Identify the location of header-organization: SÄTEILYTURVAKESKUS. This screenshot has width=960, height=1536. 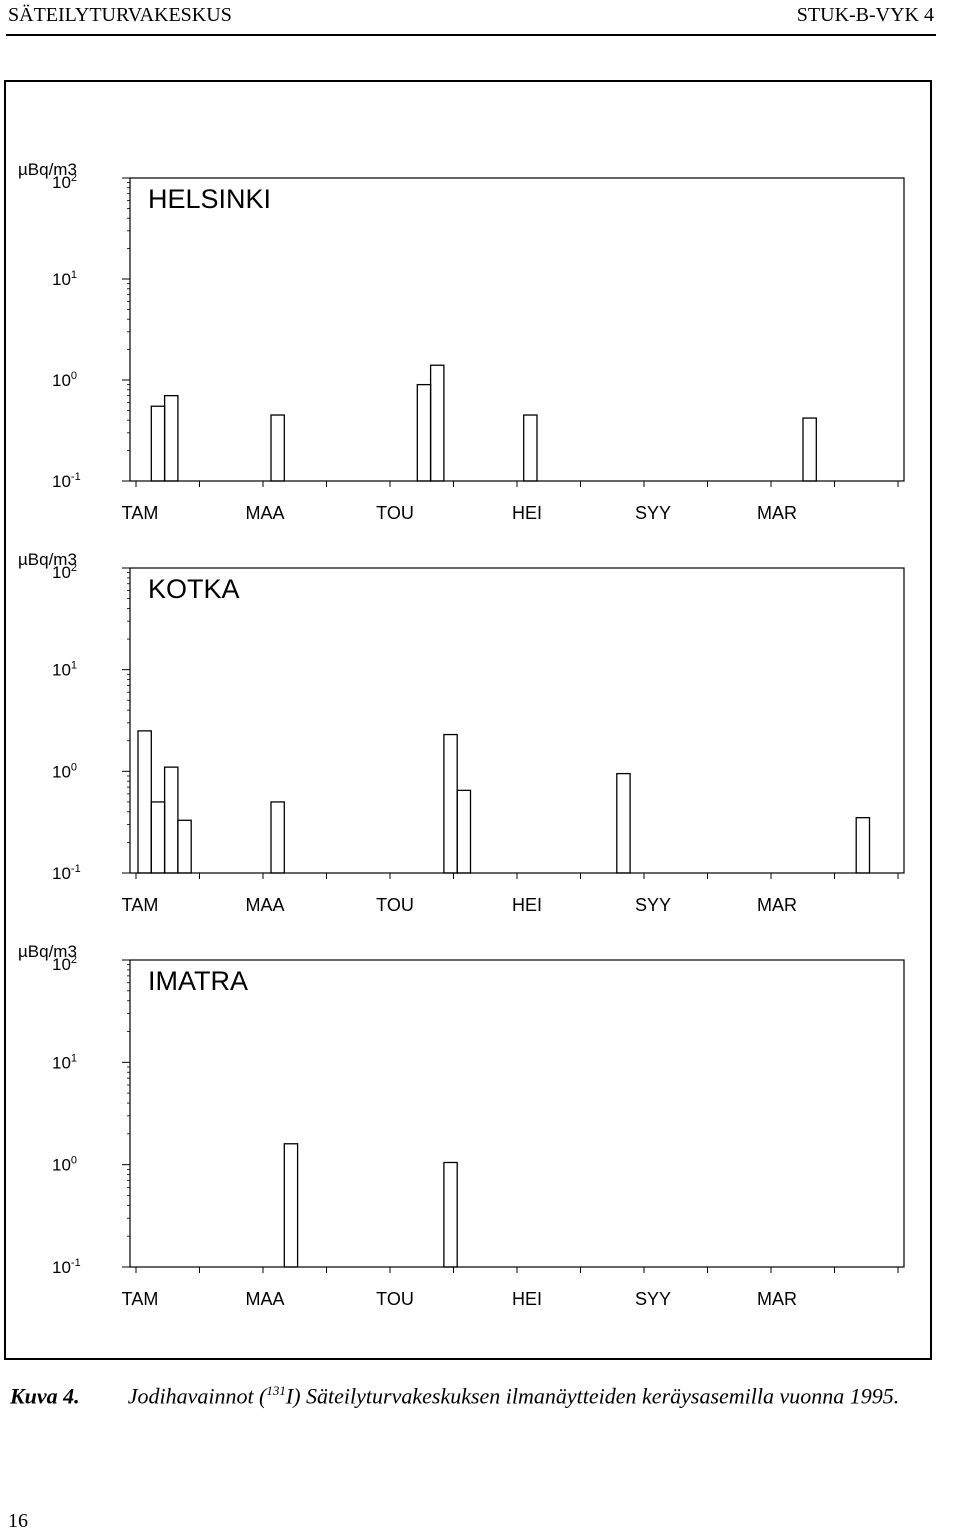
(120, 15).